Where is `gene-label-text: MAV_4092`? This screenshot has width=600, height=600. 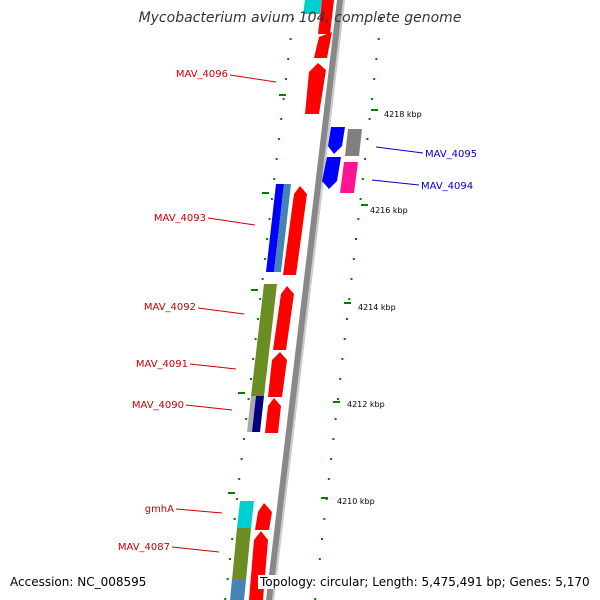
gene-label-text: MAV_4092 is located at coordinates (170, 307).